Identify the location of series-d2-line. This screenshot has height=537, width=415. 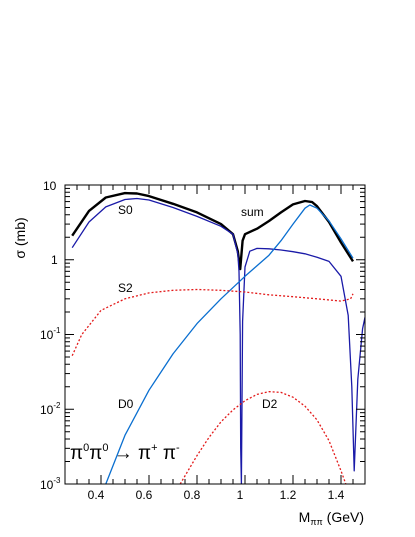
(263, 437).